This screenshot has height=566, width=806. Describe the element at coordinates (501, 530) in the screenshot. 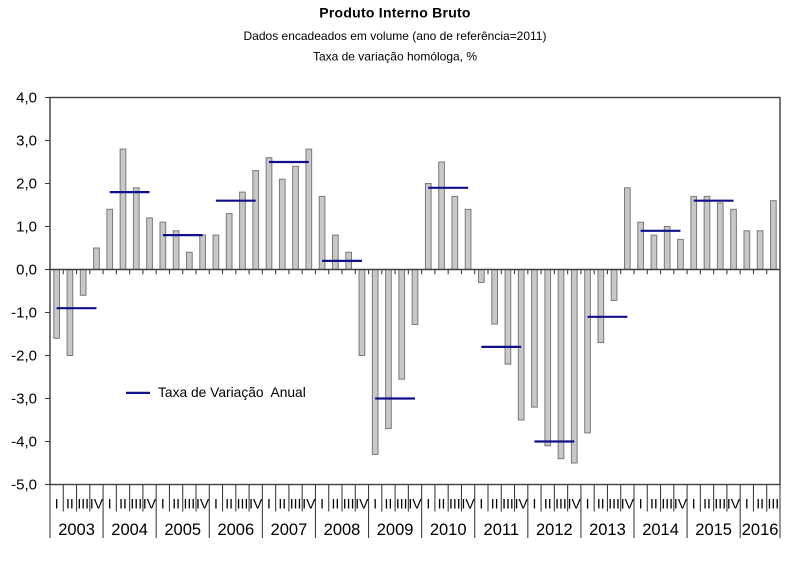

I see `svg-text: 2011` at that location.